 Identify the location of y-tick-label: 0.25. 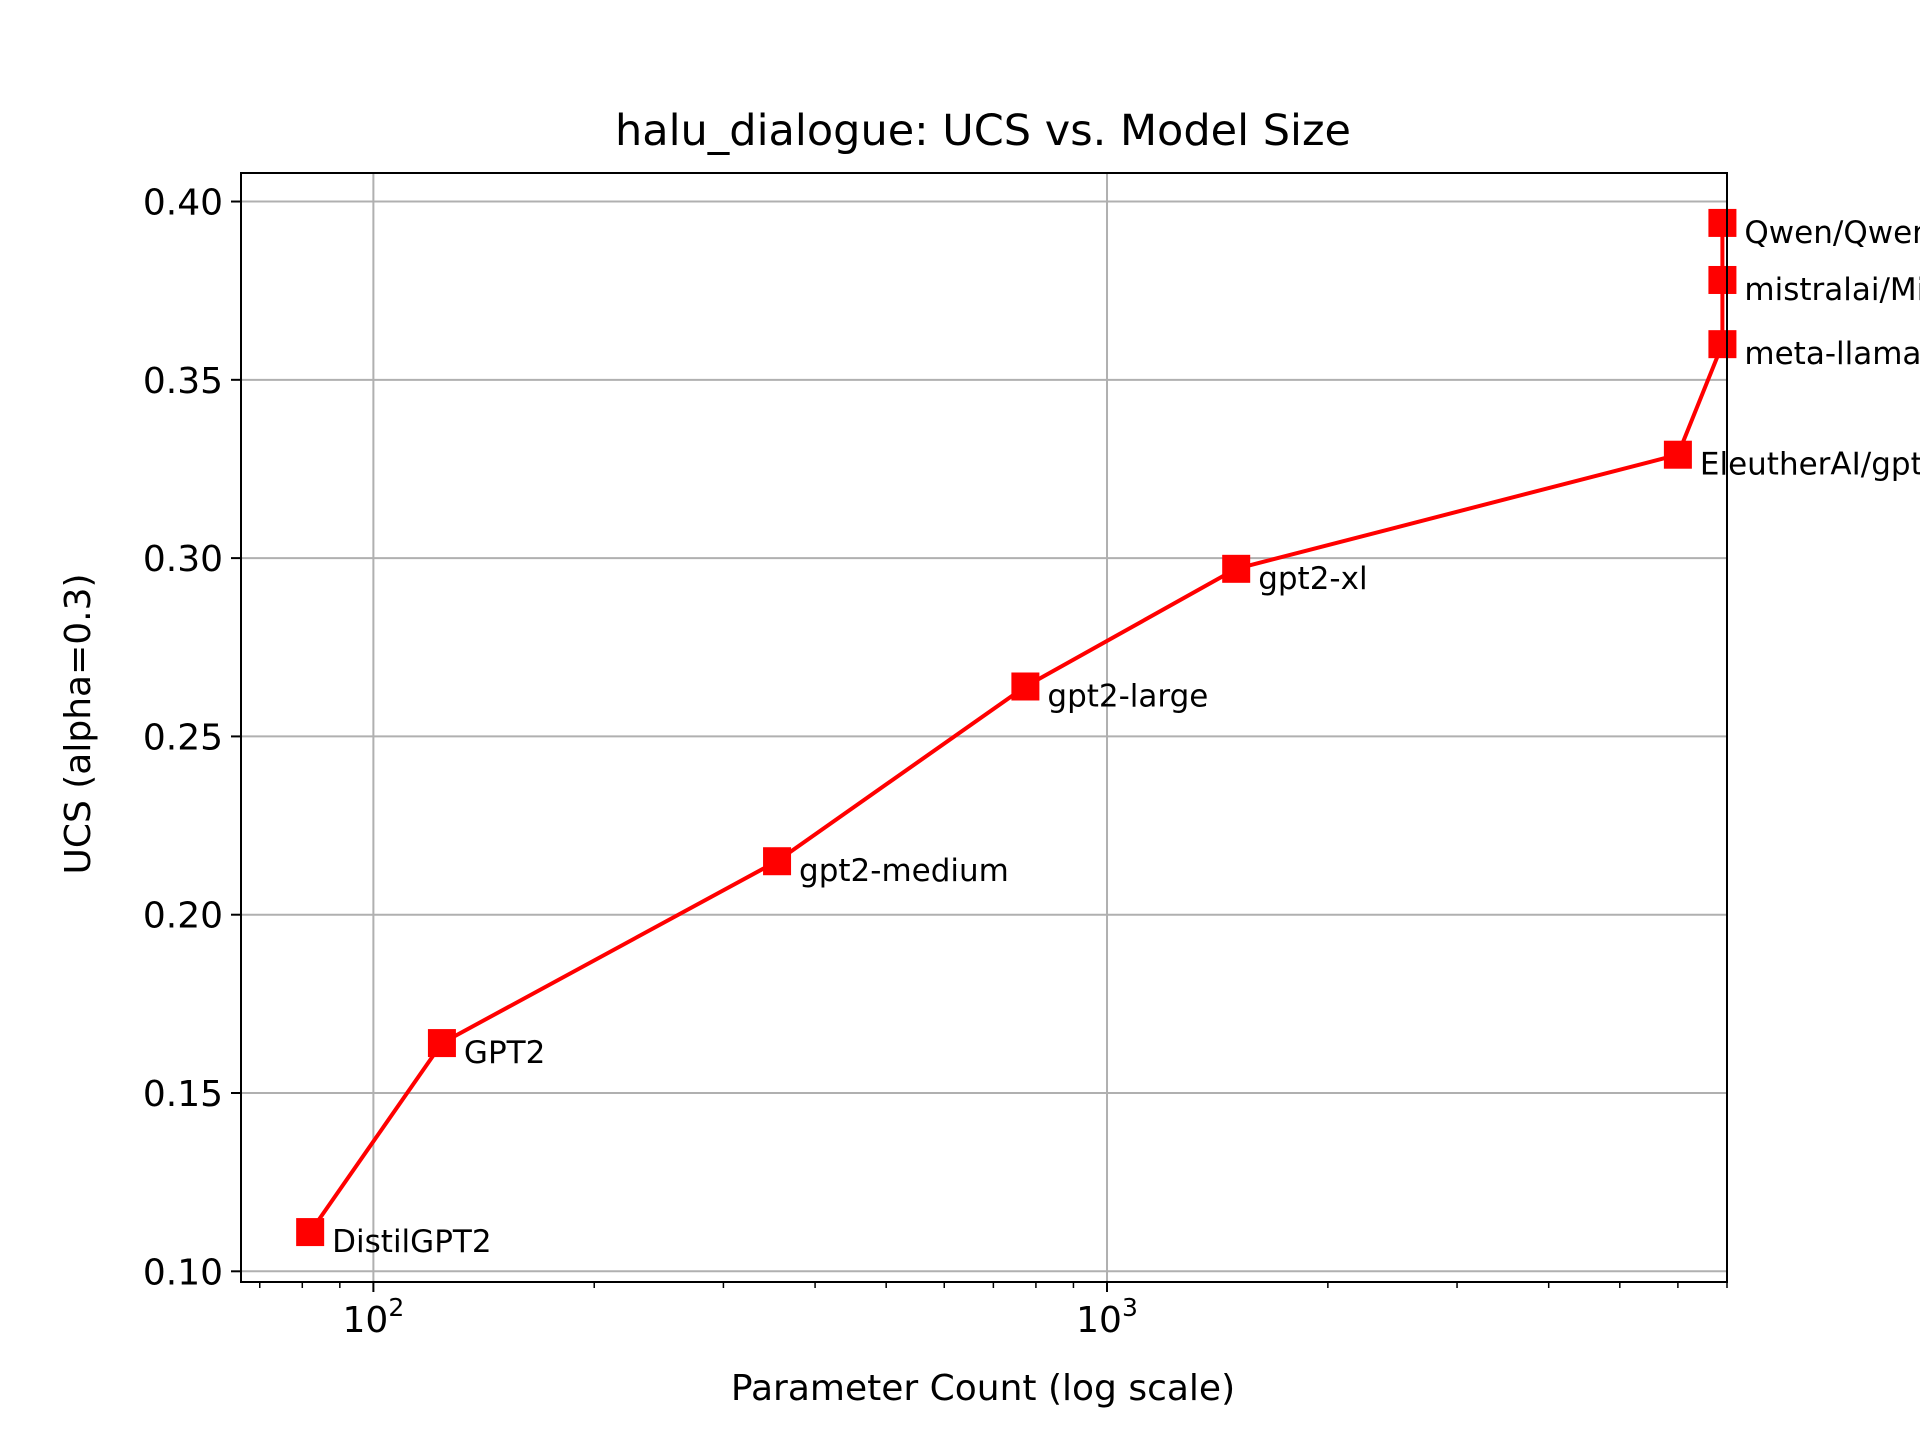
(183, 737).